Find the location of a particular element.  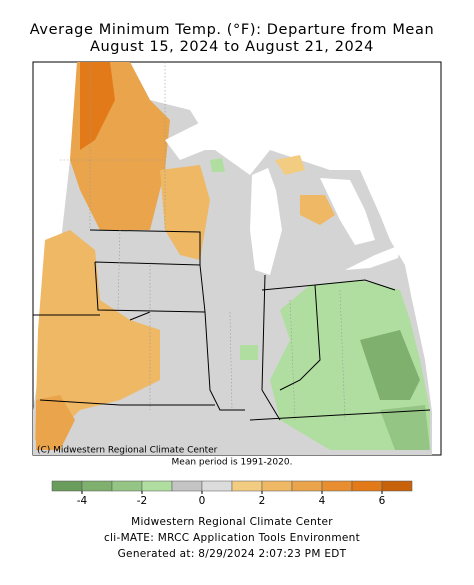

legend-tick-label: 4 is located at coordinates (322, 501).